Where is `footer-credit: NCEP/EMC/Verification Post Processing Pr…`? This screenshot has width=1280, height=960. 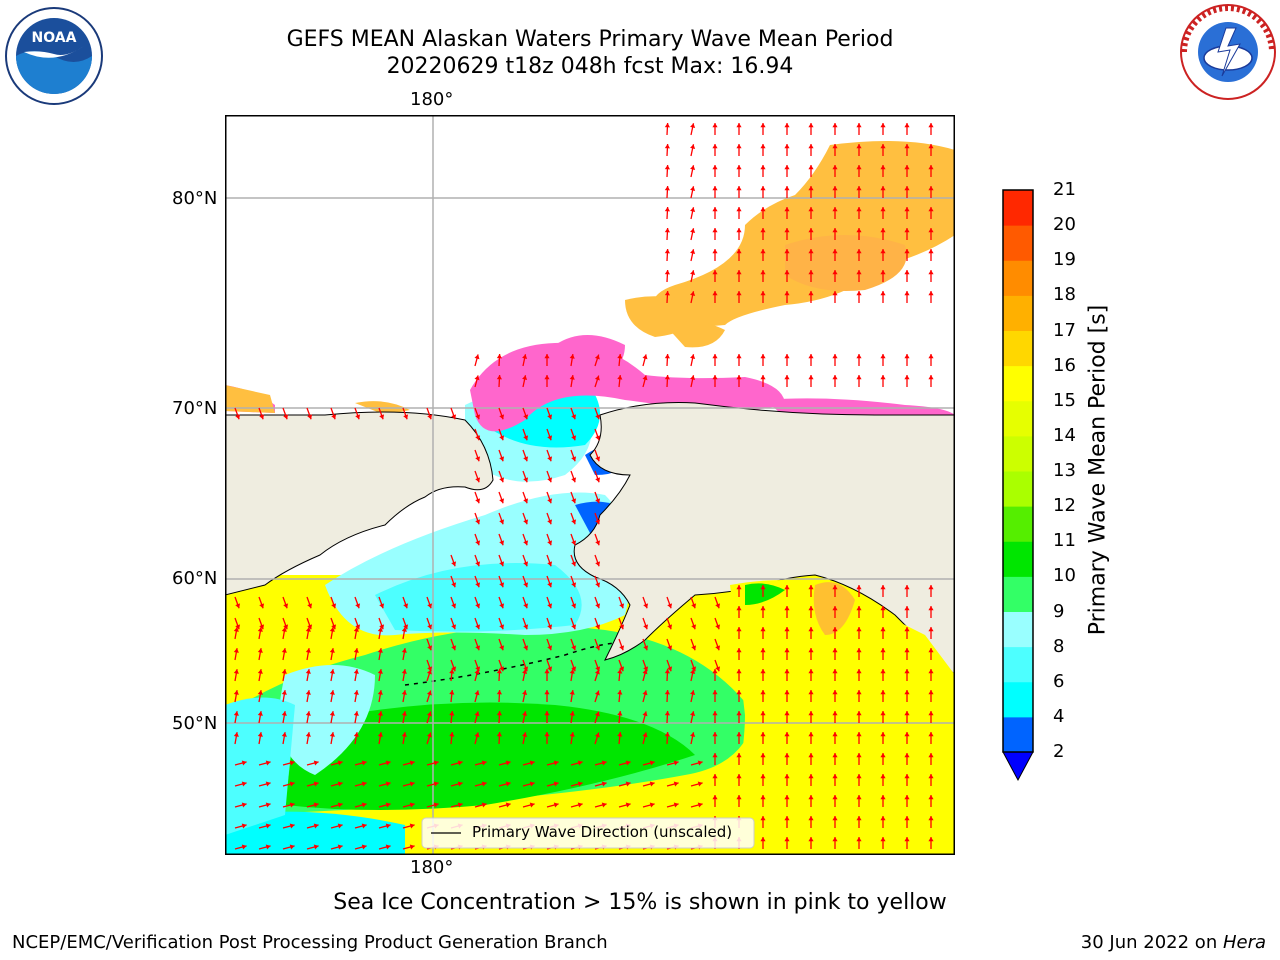
footer-credit: NCEP/EMC/Verification Post Processing Pr… is located at coordinates (310, 942).